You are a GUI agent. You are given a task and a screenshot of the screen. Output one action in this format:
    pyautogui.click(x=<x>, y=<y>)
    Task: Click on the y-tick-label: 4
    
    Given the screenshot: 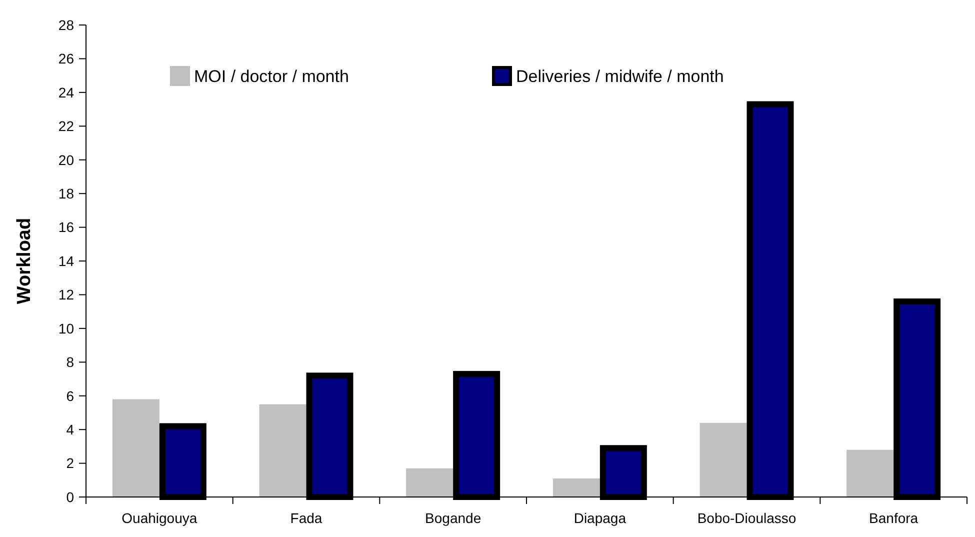 What is the action you would take?
    pyautogui.click(x=70, y=429)
    